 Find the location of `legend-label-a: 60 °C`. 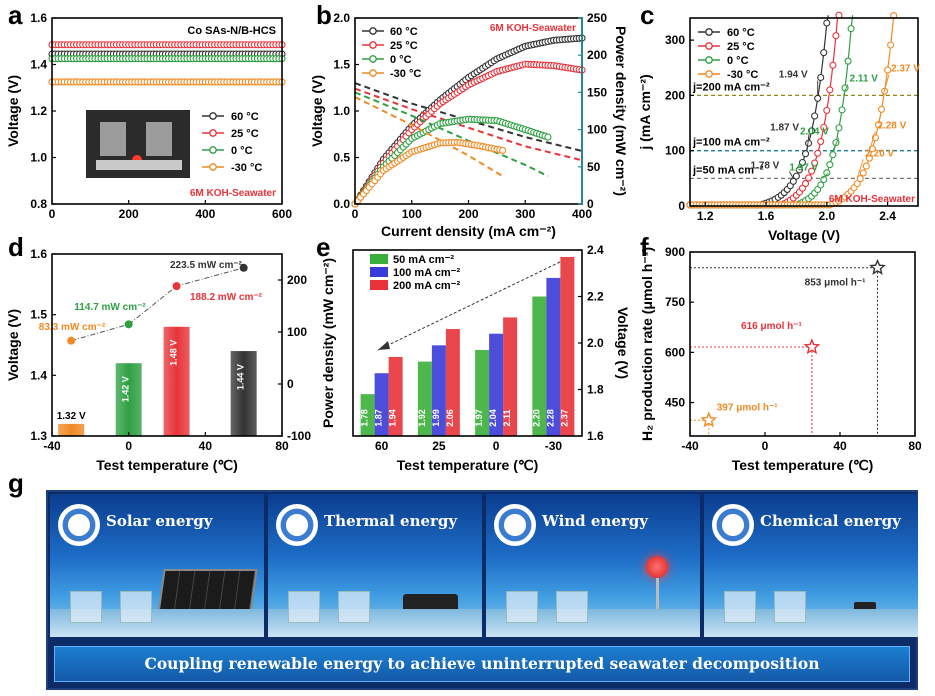

legend-label-a: 60 °C is located at coordinates (245, 117).